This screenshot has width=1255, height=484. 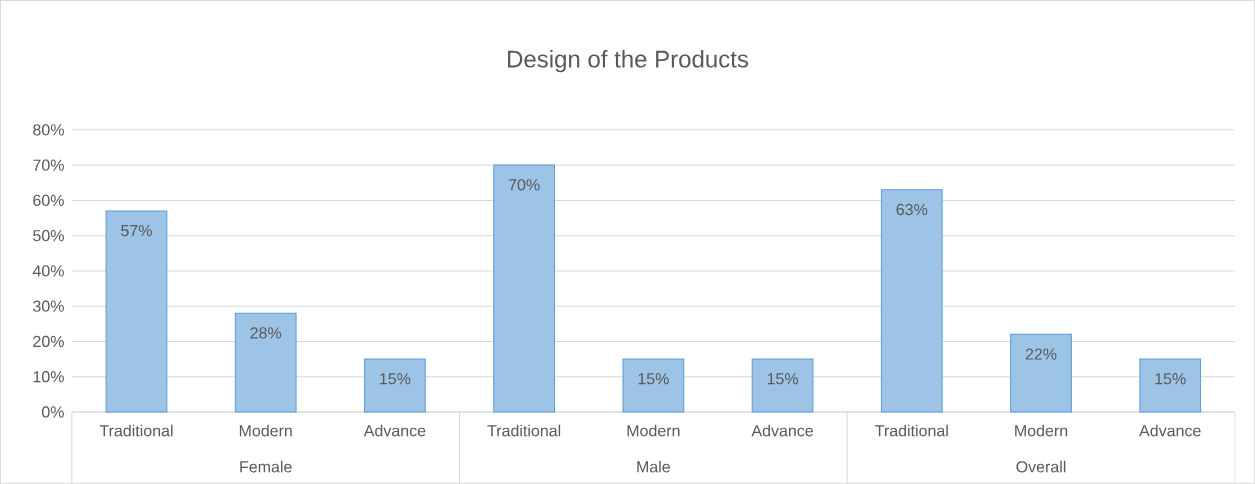 What do you see at coordinates (912, 209) in the screenshot?
I see `data-label: 63%` at bounding box center [912, 209].